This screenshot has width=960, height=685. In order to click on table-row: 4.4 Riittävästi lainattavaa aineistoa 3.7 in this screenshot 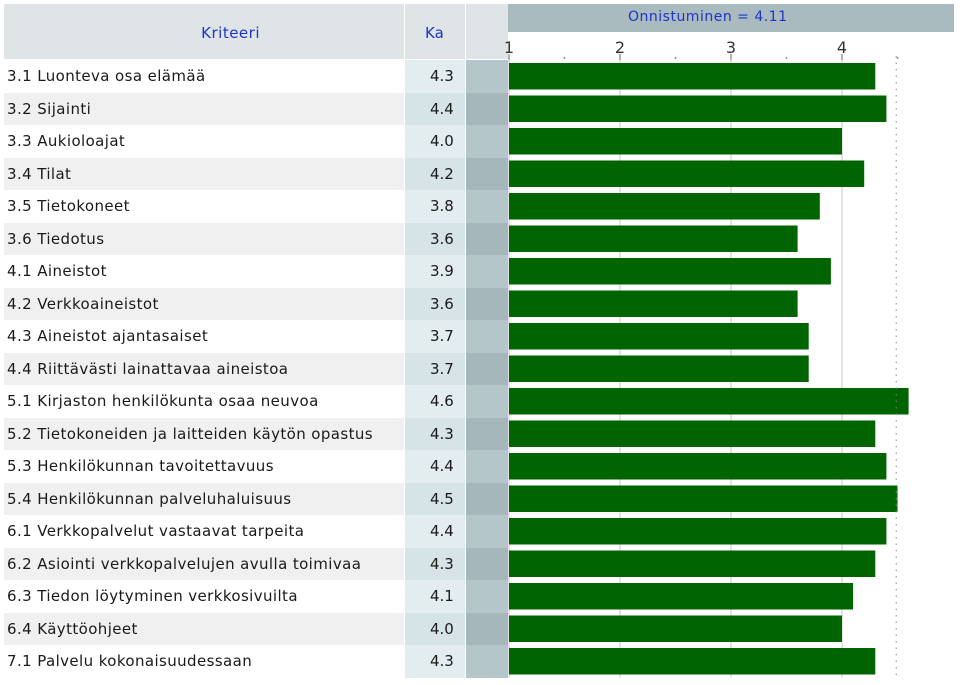, I will do `click(256, 368)`.